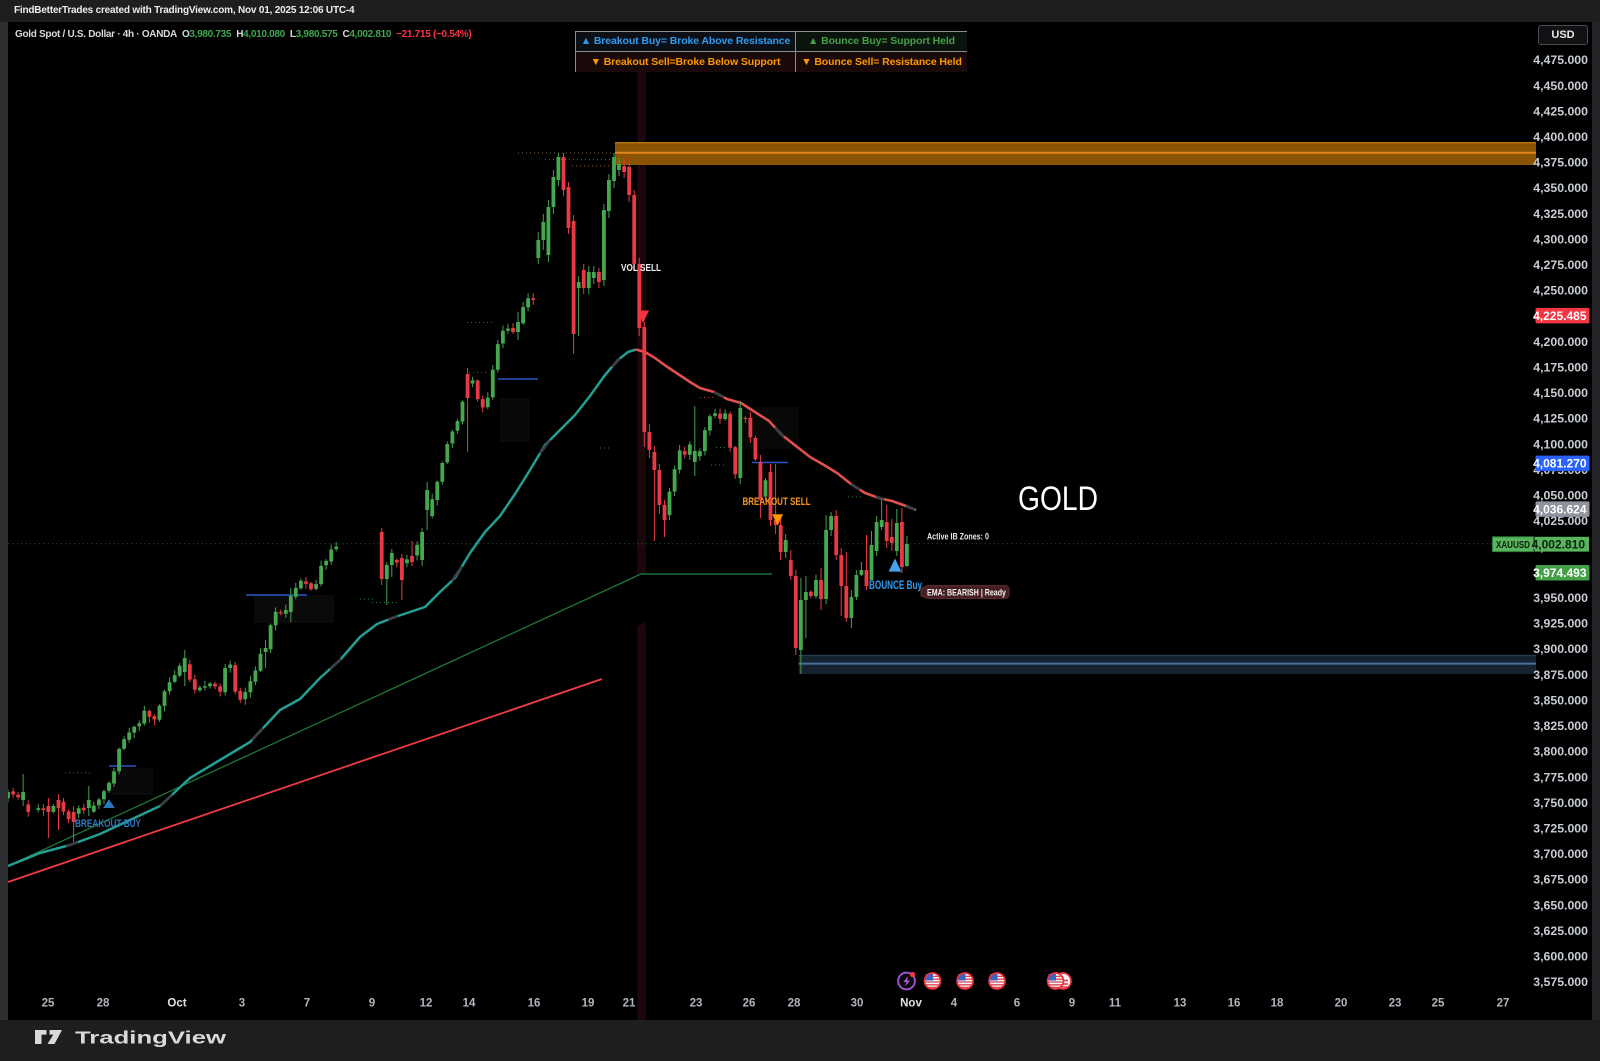 This screenshot has width=1600, height=1061. I want to click on svg-text: 27, so click(1503, 1004).